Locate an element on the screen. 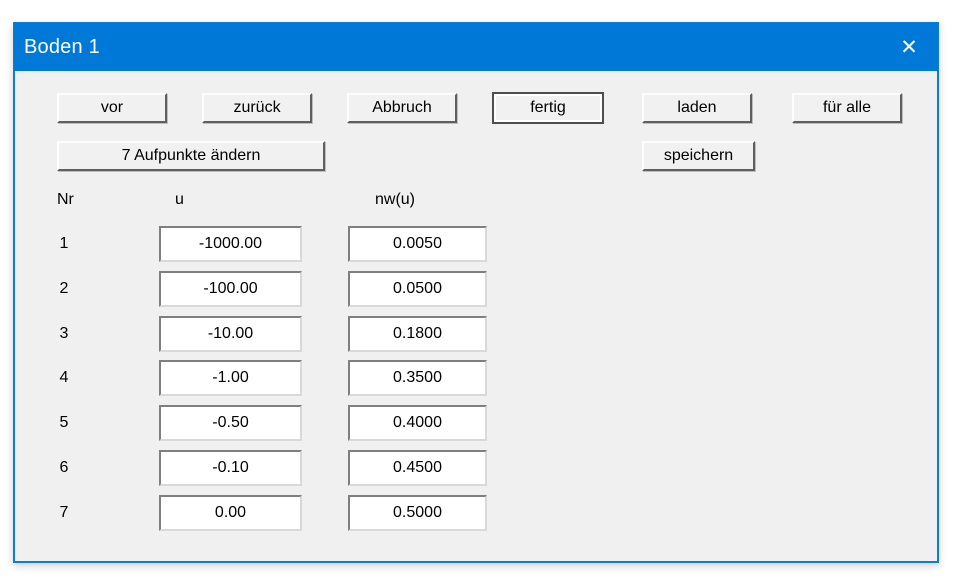 The image size is (955, 580). row-number: 3 is located at coordinates (64, 333).